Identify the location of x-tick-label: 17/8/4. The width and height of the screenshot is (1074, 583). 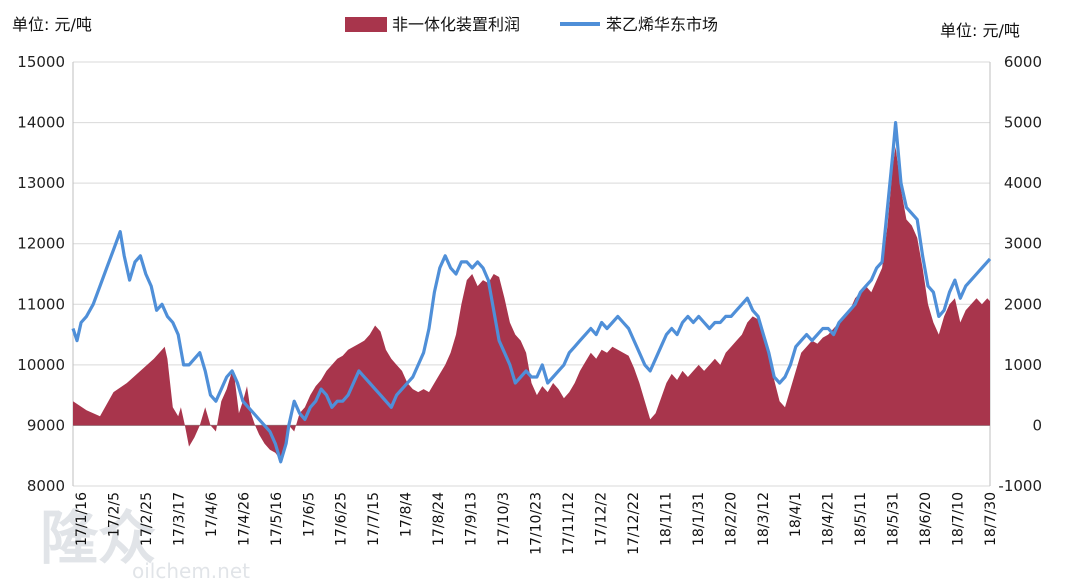
(407, 514).